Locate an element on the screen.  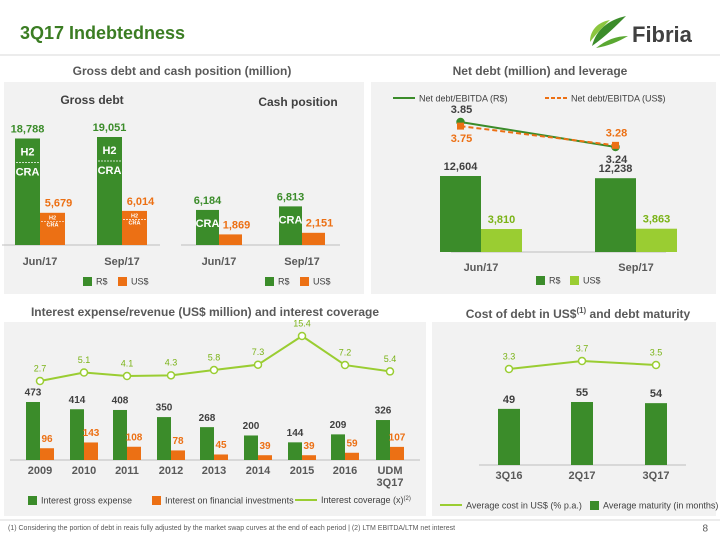
x-tick-label-box: 2010 is located at coordinates (84, 471).